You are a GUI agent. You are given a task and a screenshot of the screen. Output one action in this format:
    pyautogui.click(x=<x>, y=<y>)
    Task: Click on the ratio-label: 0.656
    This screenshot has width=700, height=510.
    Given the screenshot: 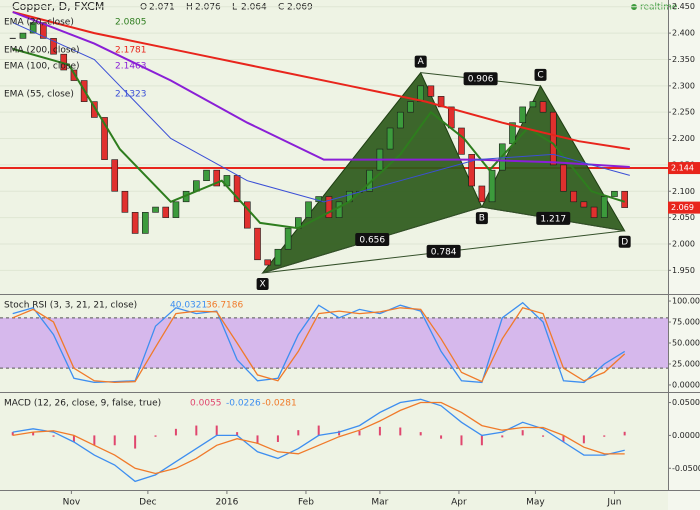 What is the action you would take?
    pyautogui.click(x=372, y=241)
    